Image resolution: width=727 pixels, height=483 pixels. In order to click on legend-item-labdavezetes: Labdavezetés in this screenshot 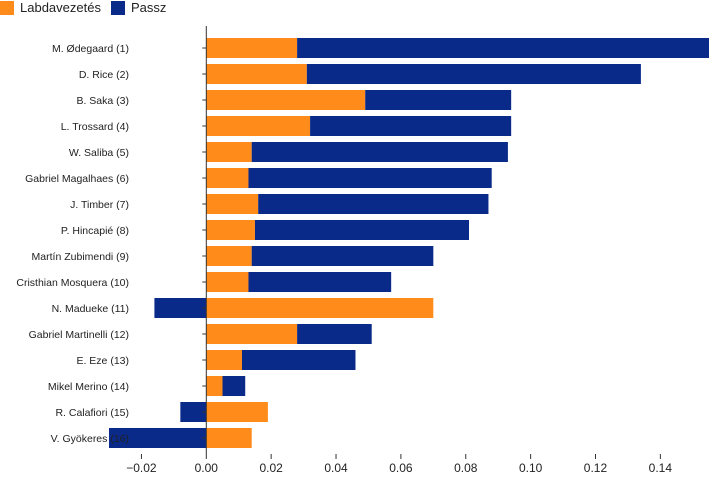, I will do `click(50, 7)`.